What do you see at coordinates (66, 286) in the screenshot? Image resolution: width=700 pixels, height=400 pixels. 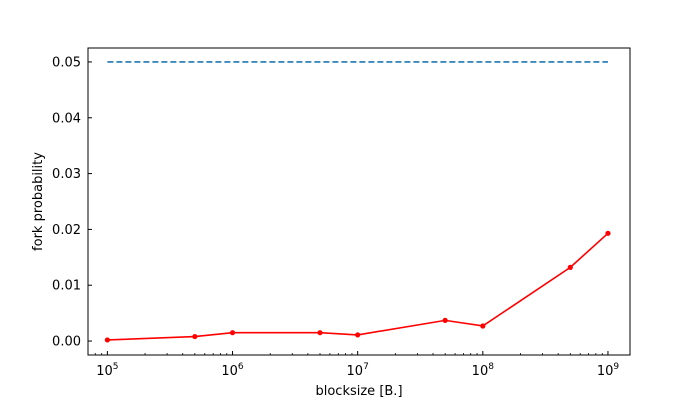 I see `y-tick-label: 0.01` at bounding box center [66, 286].